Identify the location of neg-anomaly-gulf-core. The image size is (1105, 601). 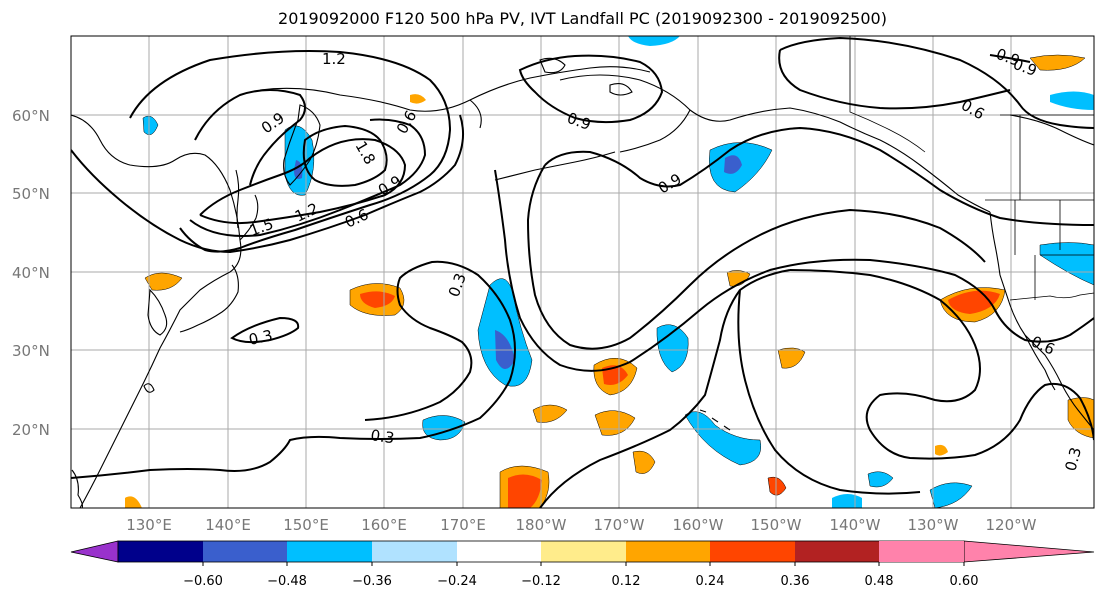
(733, 164).